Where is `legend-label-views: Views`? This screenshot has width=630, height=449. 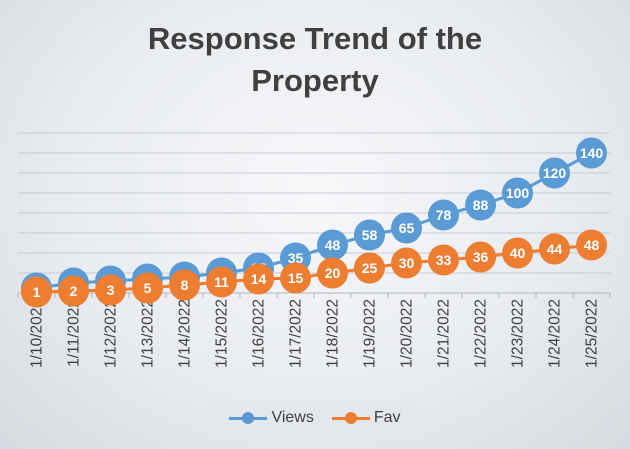 legend-label-views: Views is located at coordinates (292, 417).